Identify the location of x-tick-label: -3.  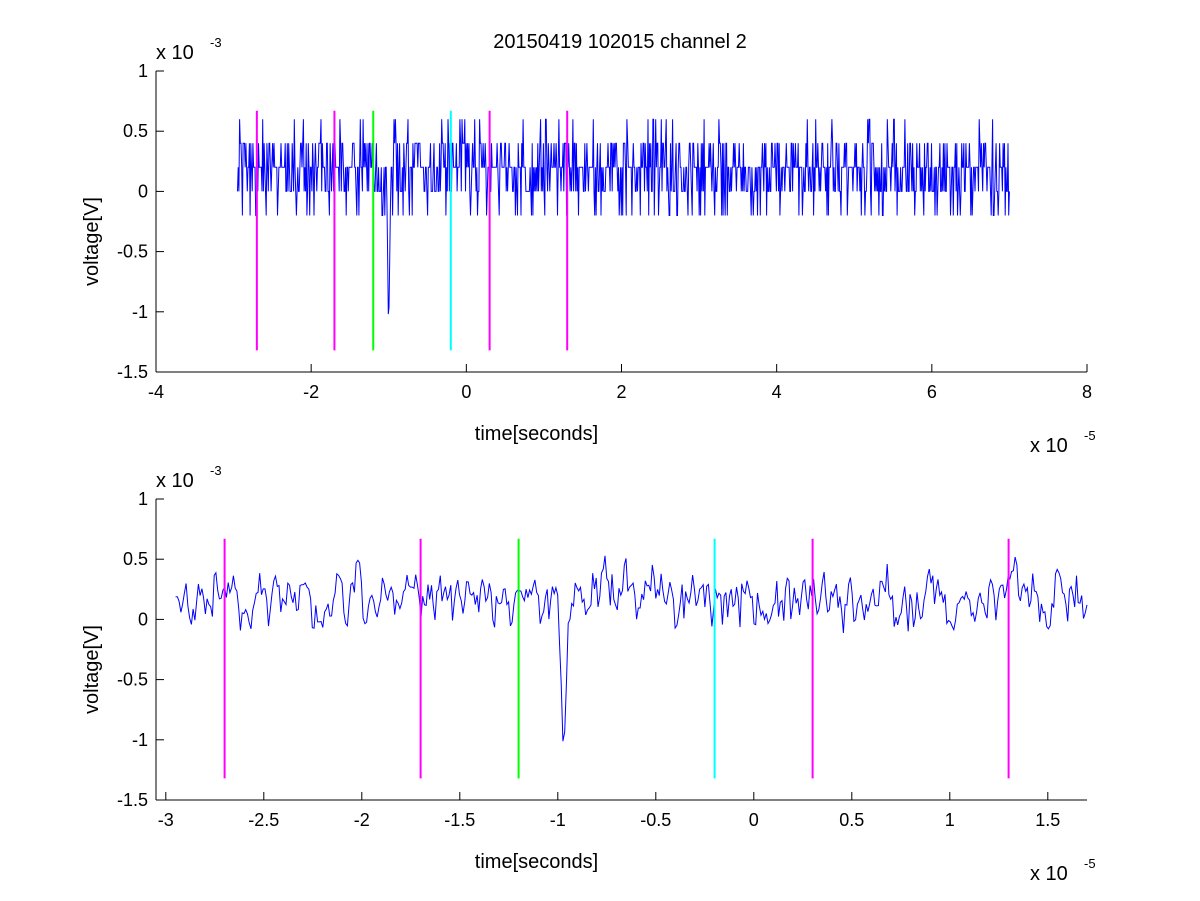
(166, 820).